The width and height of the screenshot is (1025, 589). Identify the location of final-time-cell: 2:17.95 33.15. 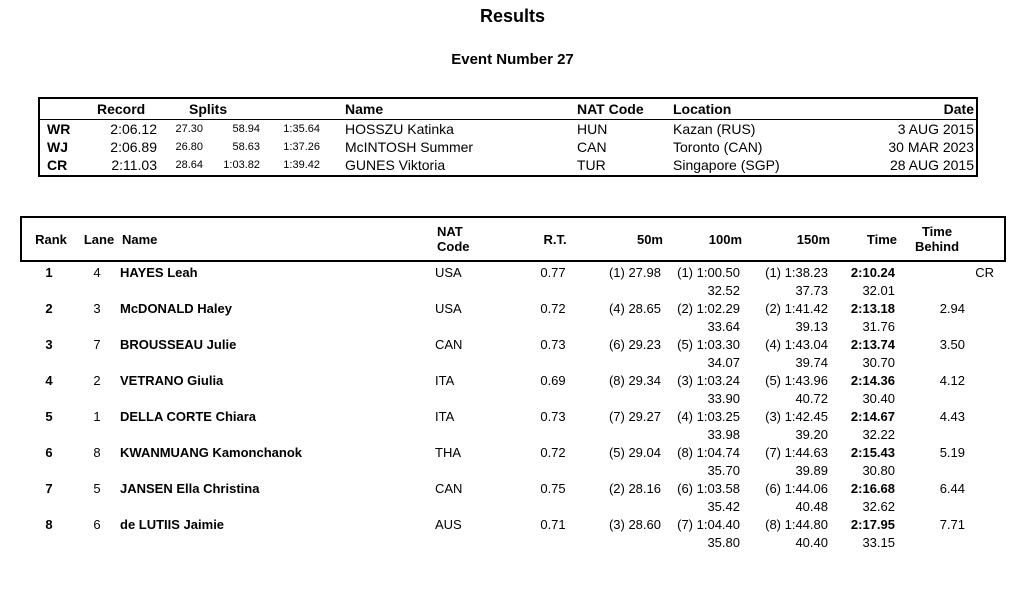
(866, 534).